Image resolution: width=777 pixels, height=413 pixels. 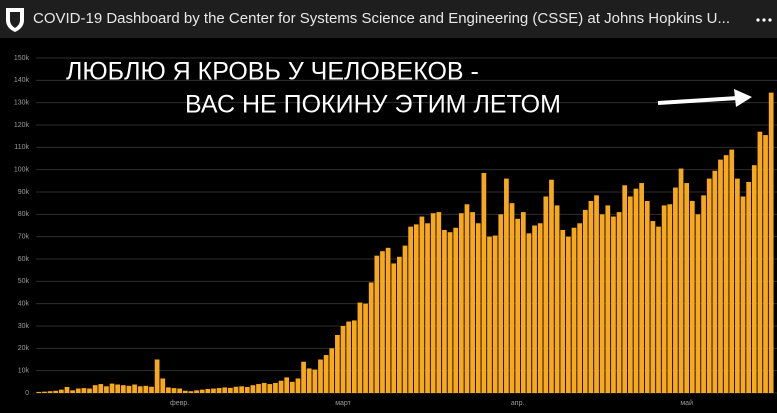 I want to click on y-tick-label: 90k, so click(x=24, y=192).